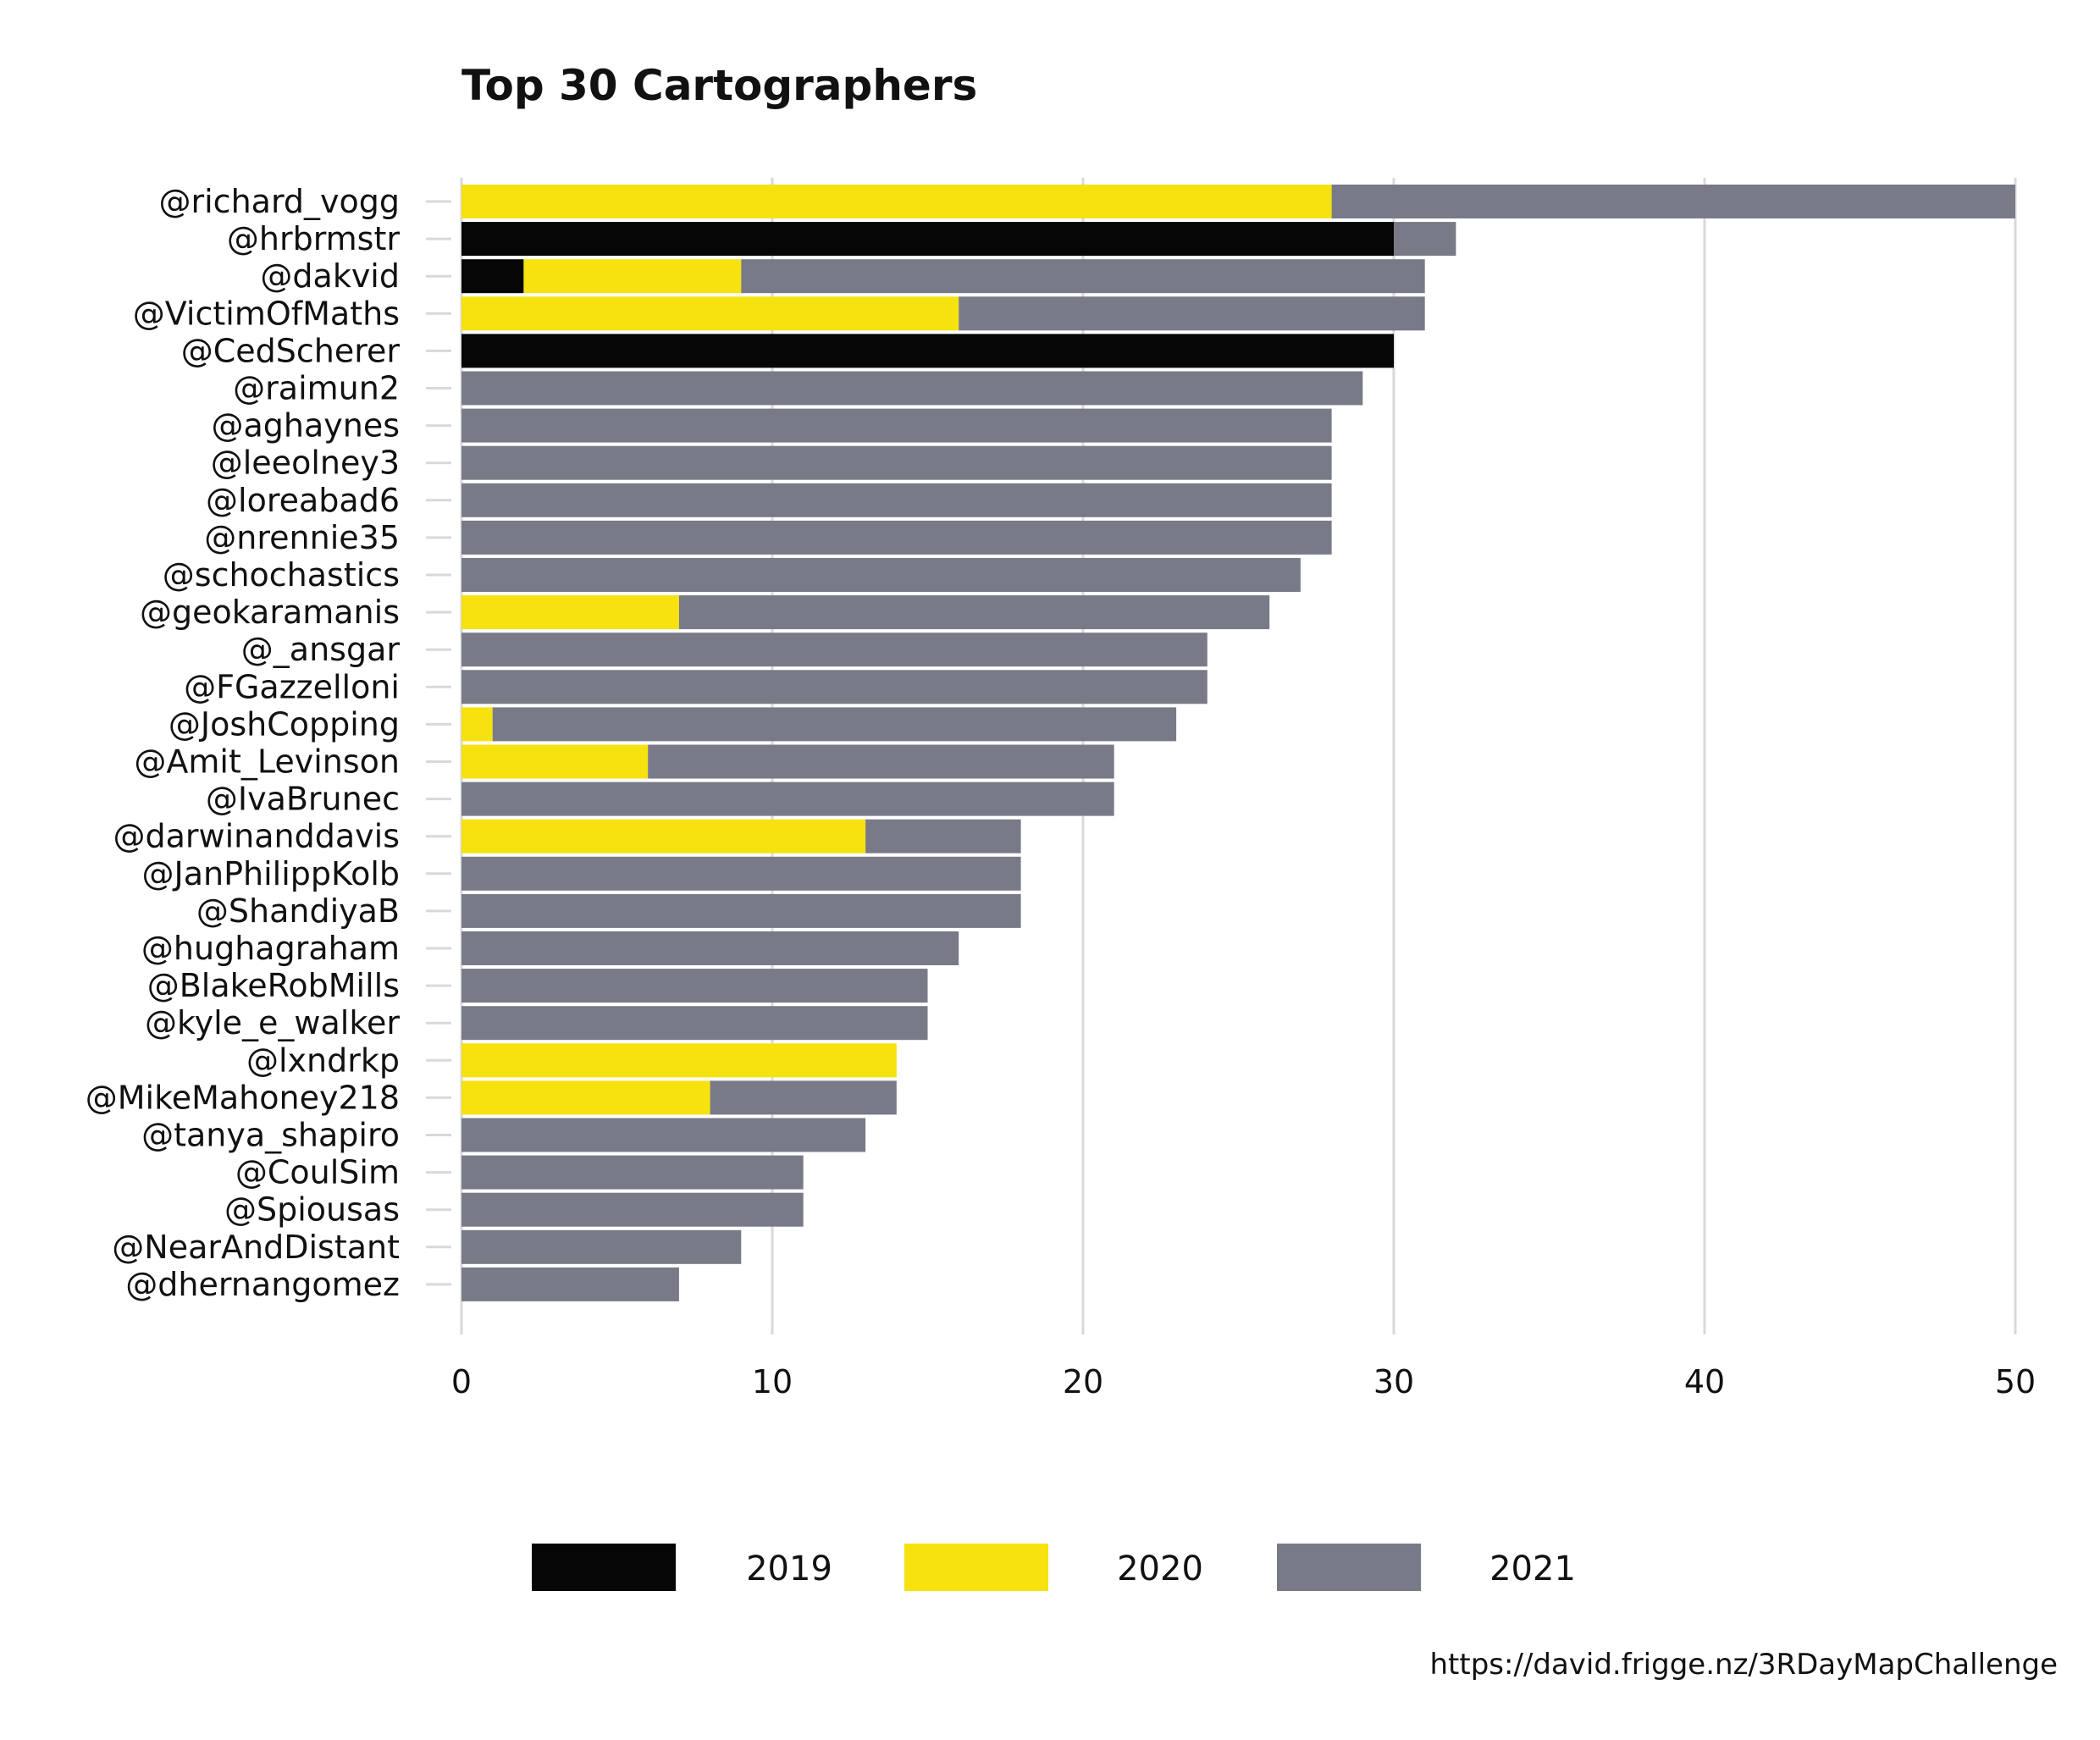 This screenshot has width=2100, height=1740. Describe the element at coordinates (270, 612) in the screenshot. I see `y-tick-label: @geokaramanis` at that location.